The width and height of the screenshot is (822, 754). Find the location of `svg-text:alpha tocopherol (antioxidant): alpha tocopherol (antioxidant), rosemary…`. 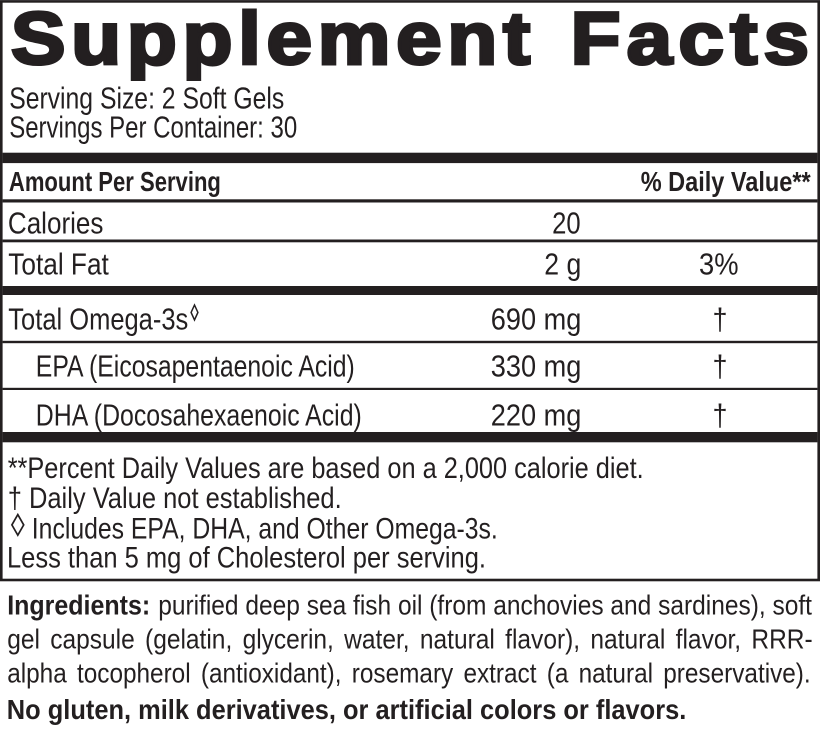

svg-text:alpha tocopherol (antioxidant): alpha tocopherol (antioxidant), rosemary… is located at coordinates (409, 672).